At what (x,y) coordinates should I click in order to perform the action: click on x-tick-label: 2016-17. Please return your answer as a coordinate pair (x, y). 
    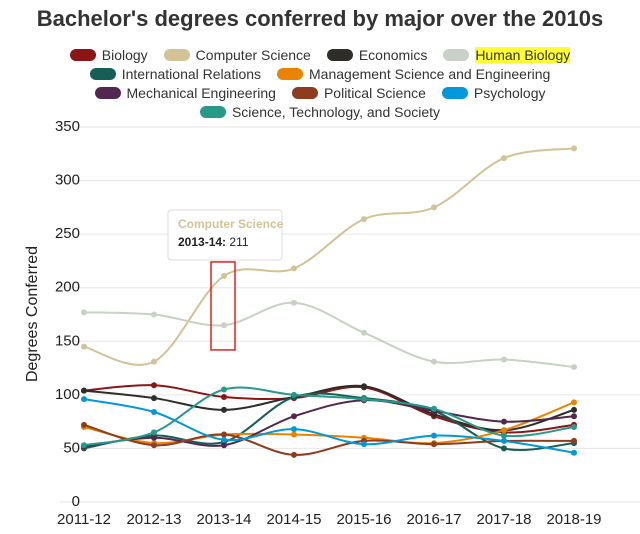
    Looking at the image, I should click on (433, 519).